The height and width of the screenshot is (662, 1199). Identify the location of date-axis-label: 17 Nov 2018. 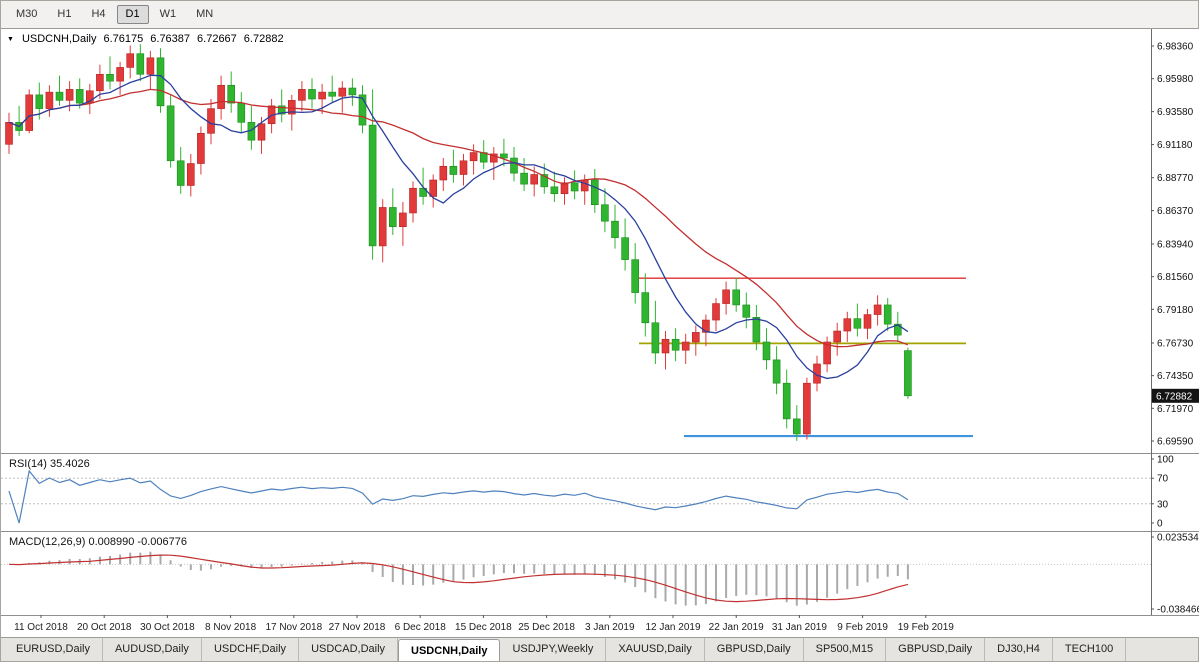
(293, 627).